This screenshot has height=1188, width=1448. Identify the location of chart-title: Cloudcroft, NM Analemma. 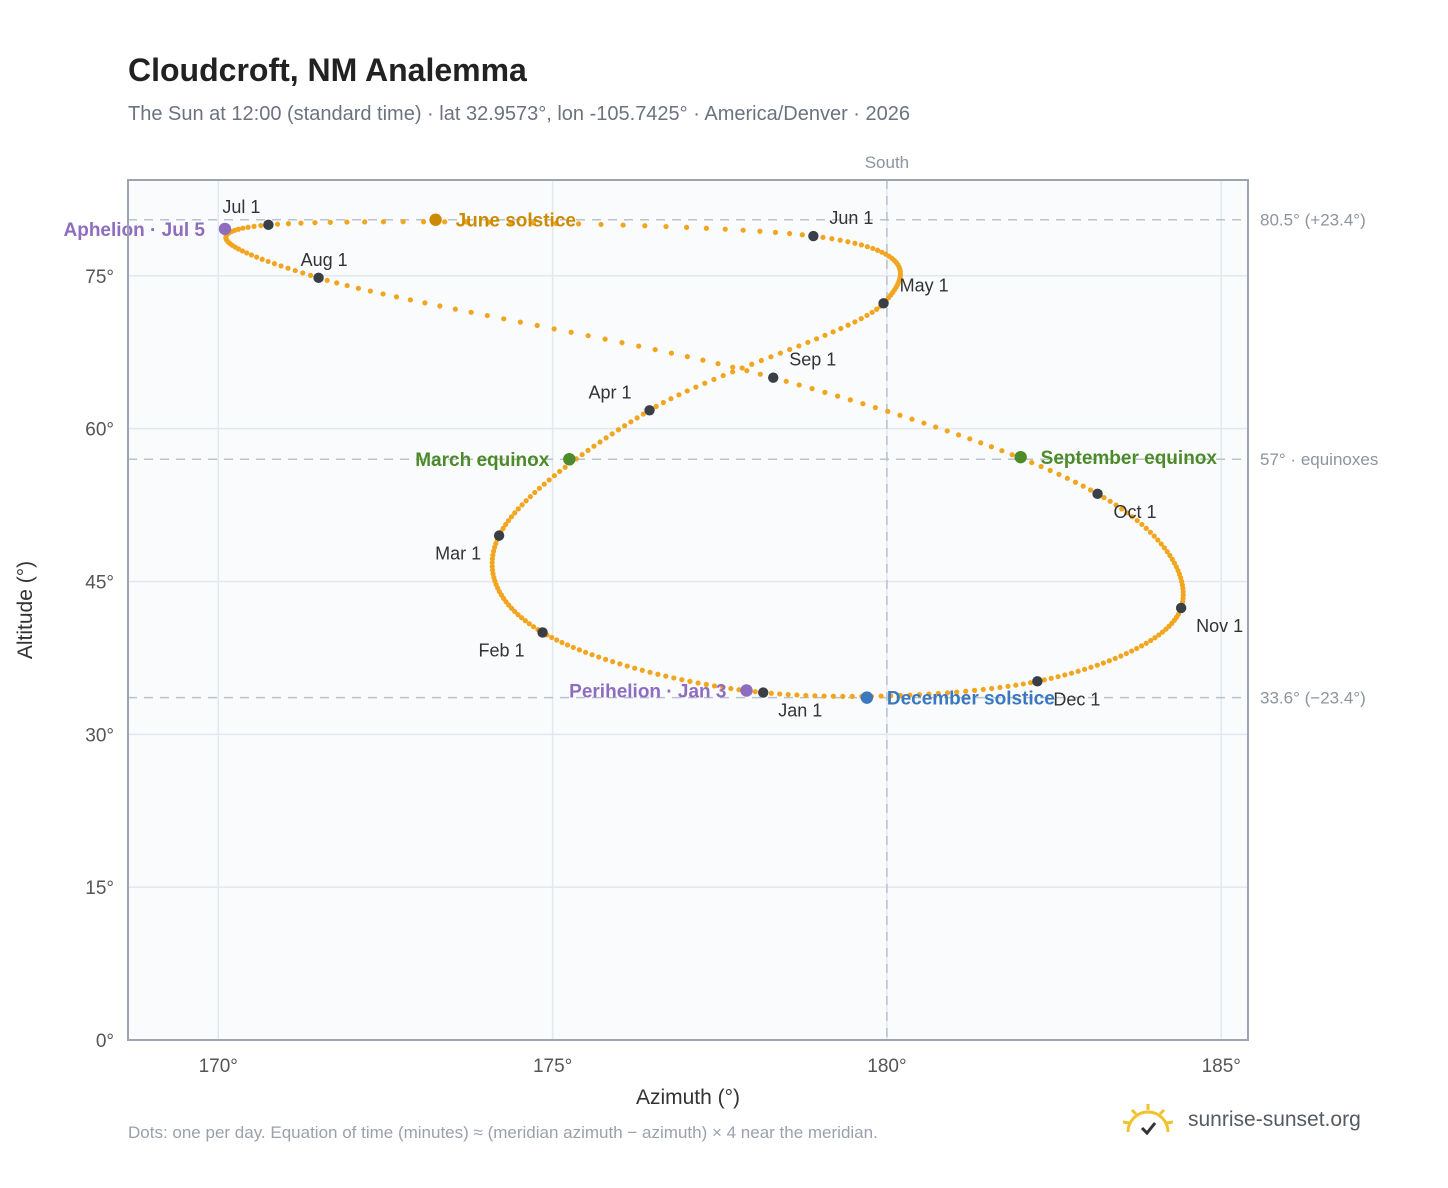
(327, 70).